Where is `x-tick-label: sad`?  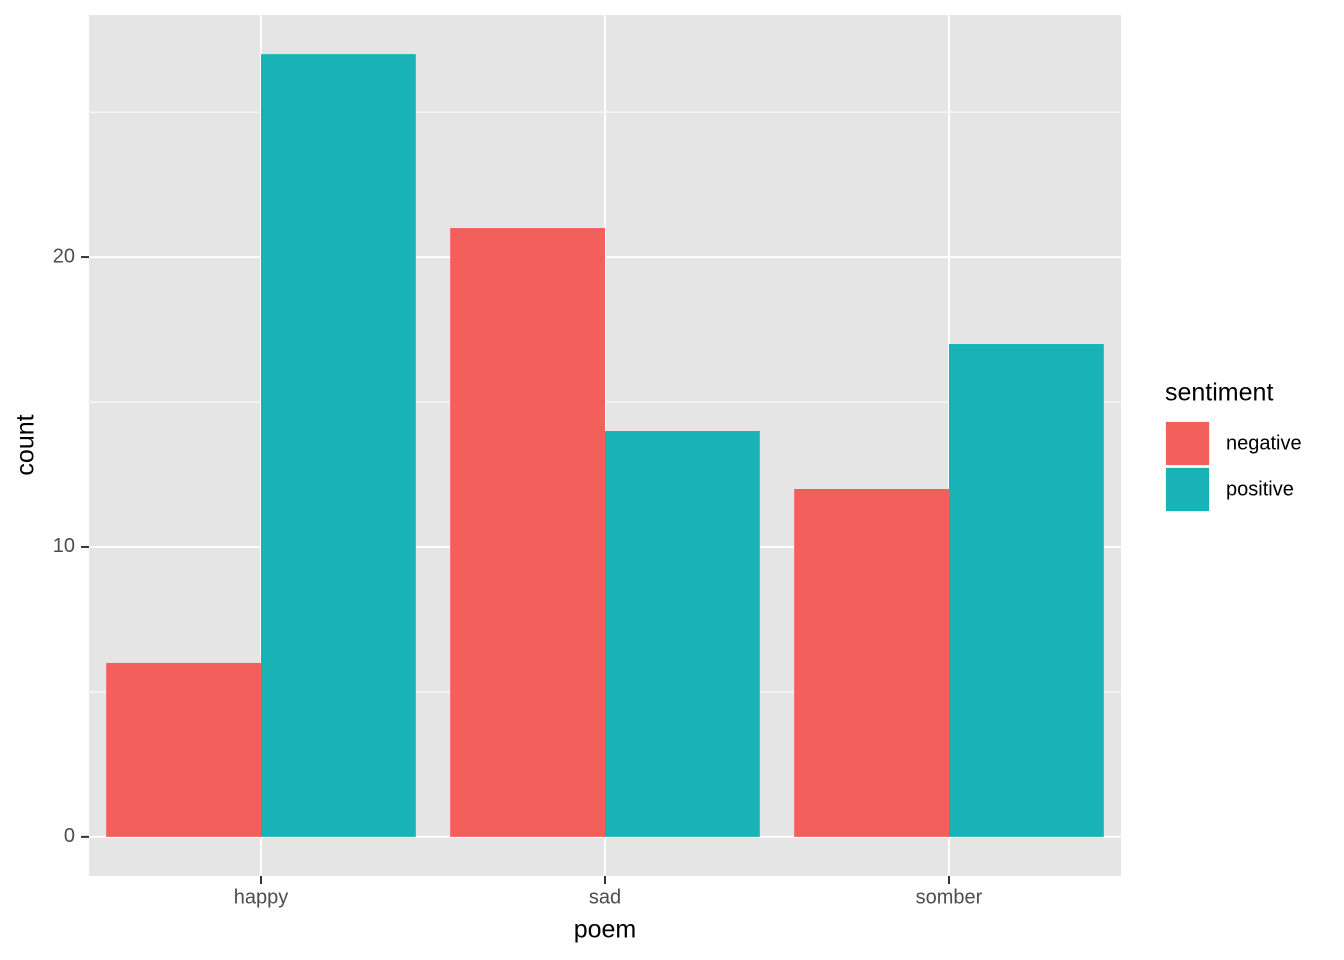
x-tick-label: sad is located at coordinates (605, 897).